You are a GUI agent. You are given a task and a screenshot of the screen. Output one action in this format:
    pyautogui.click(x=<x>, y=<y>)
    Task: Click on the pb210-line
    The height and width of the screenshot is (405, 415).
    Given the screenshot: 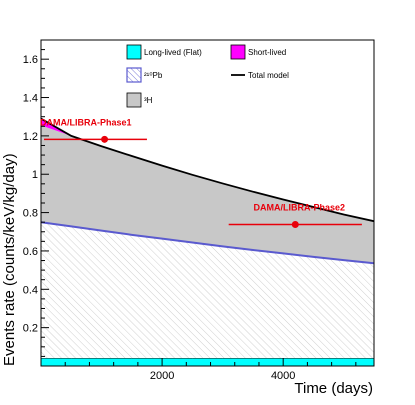 What is the action you would take?
    pyautogui.click(x=207, y=243)
    